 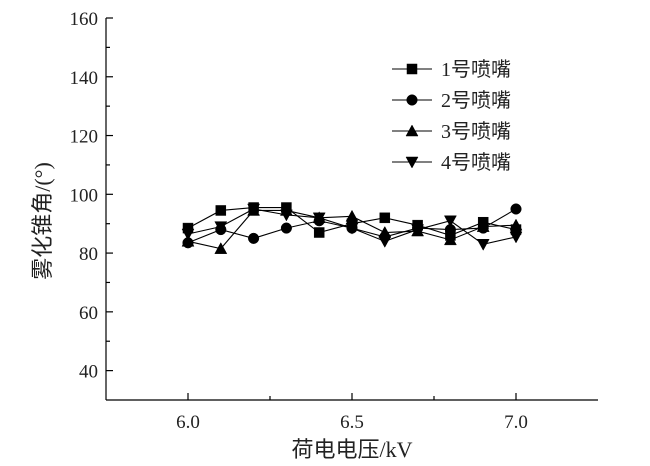 I want to click on series-layer, so click(x=352, y=228).